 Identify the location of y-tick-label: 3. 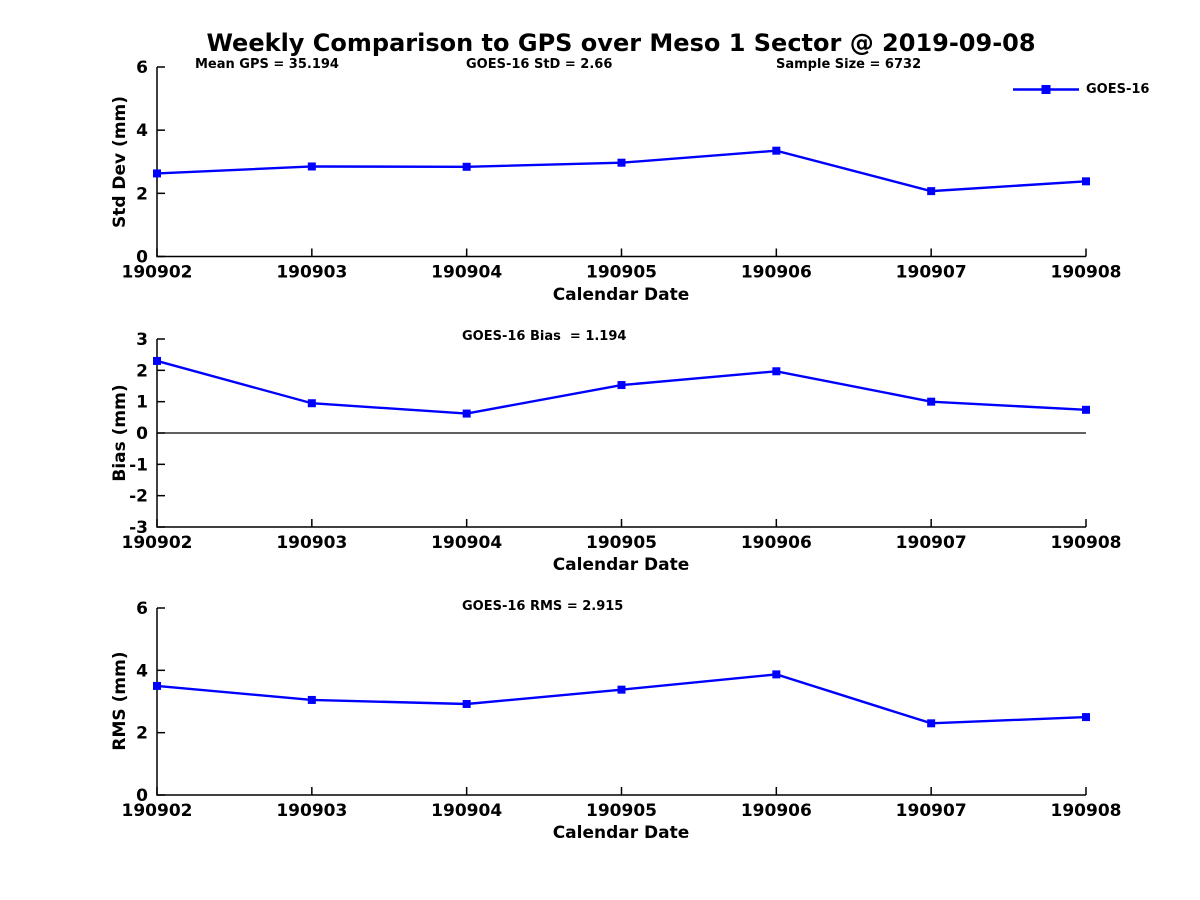
(142, 340).